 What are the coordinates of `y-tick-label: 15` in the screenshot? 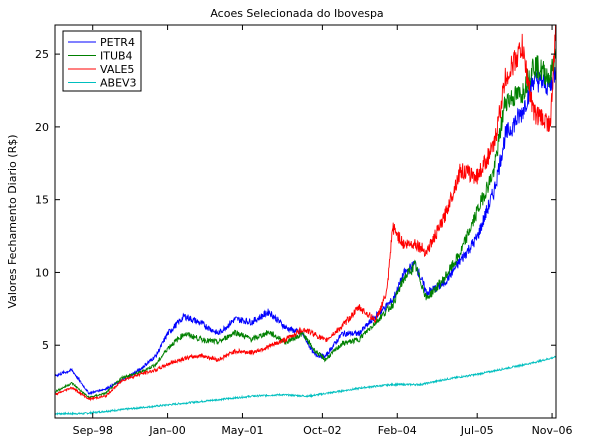 It's located at (42, 200).